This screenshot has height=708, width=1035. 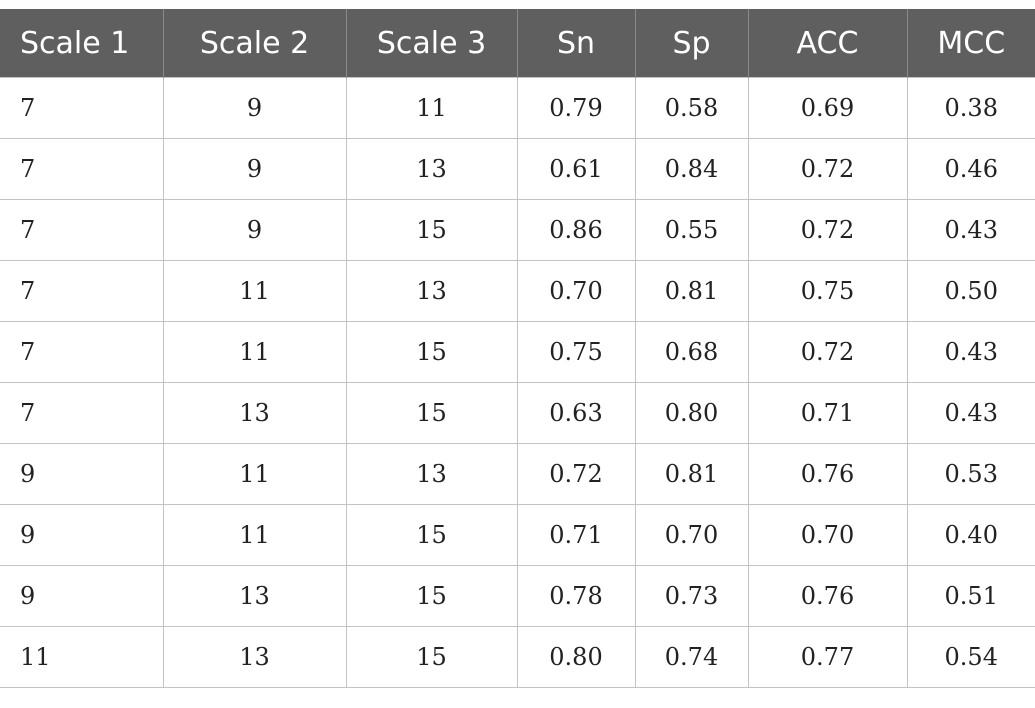 I want to click on header-sn: Sn, so click(x=576, y=43).